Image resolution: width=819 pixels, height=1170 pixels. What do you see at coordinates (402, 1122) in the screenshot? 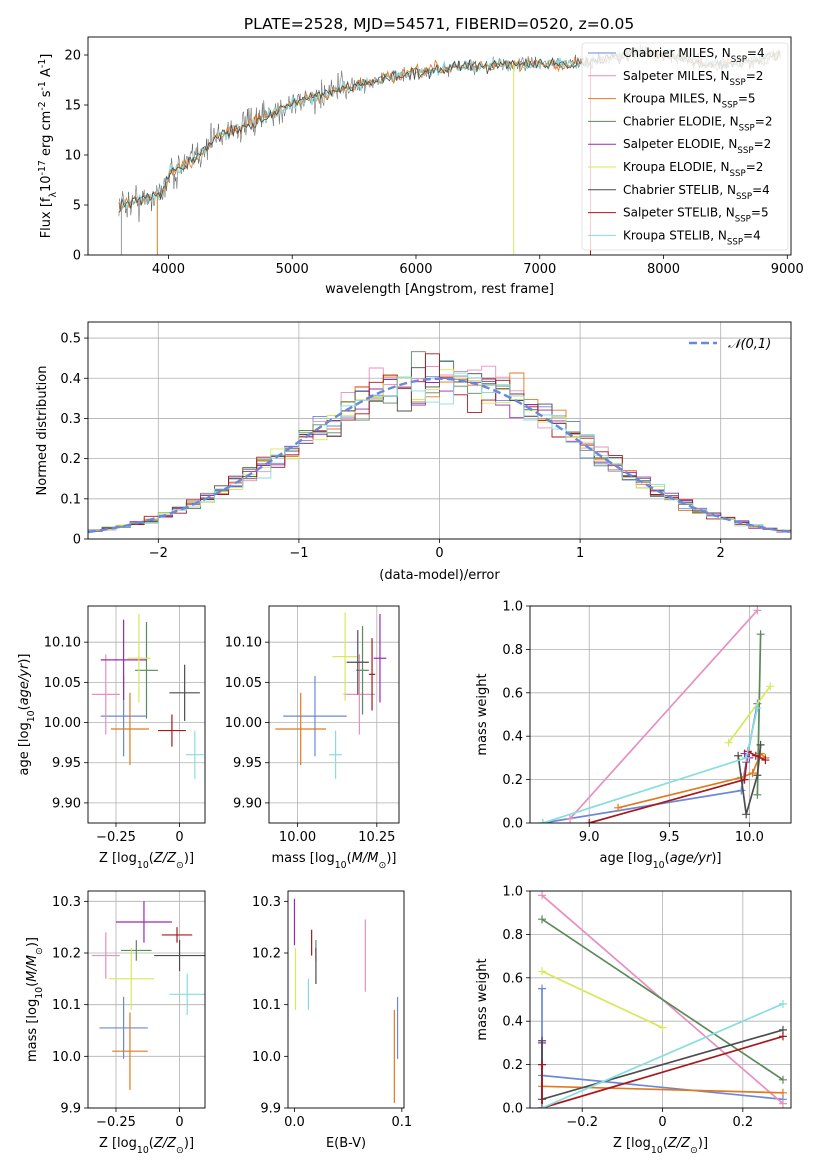
I see `x-tick-label: 0.1` at bounding box center [402, 1122].